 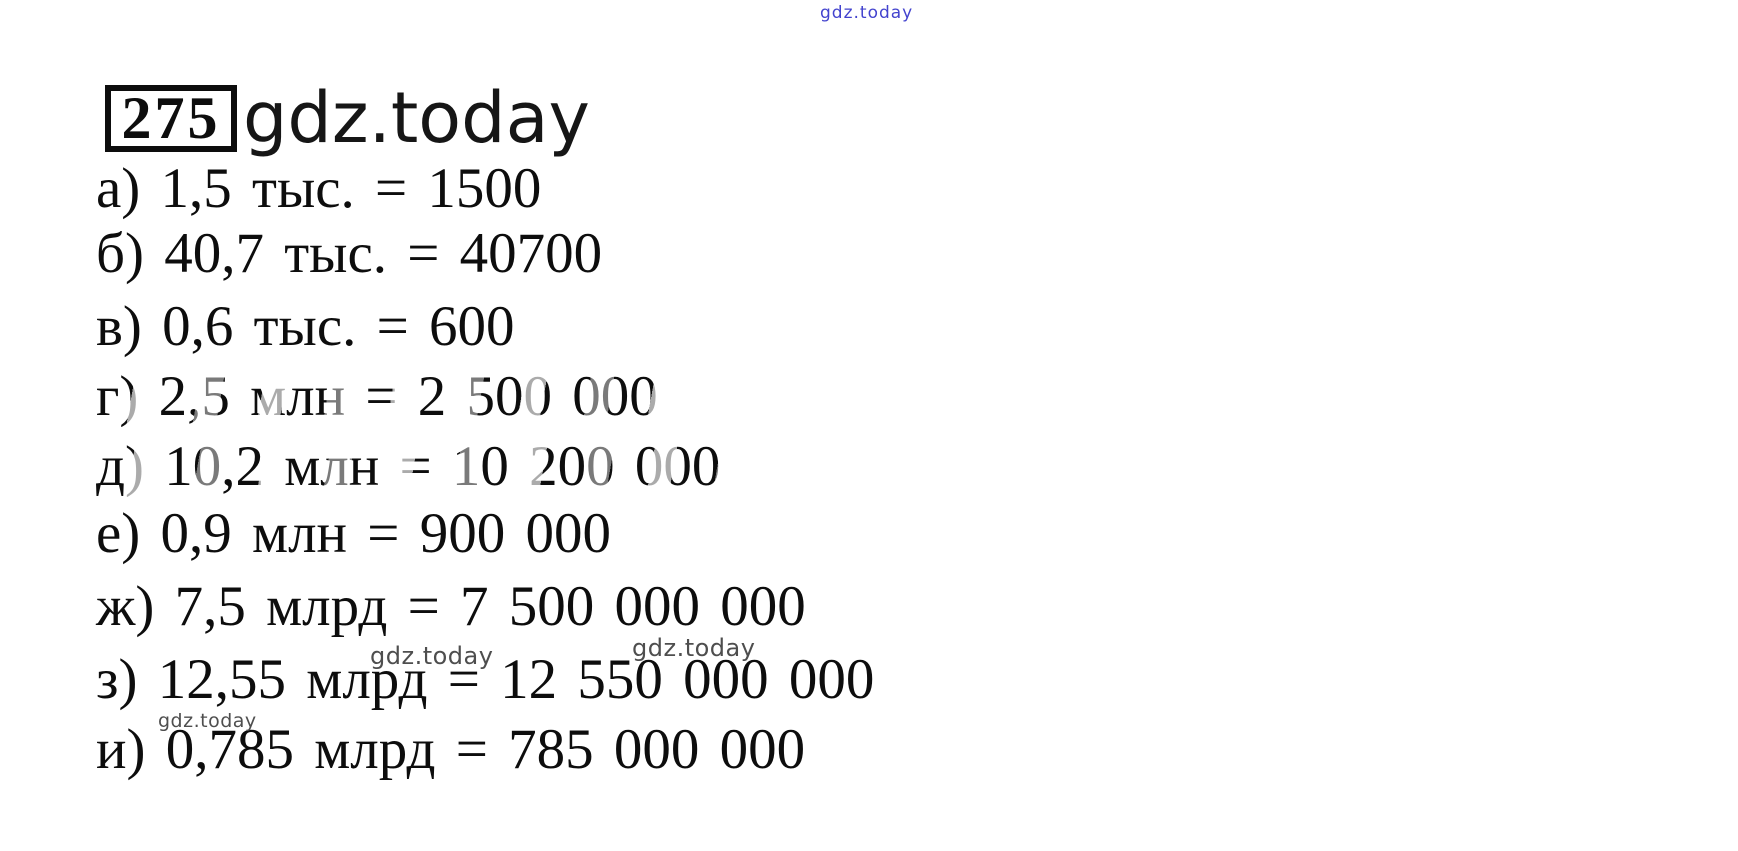 What do you see at coordinates (319, 188) in the screenshot?
I see `solution-line-a: а) 1,5 тыс. = 1500` at bounding box center [319, 188].